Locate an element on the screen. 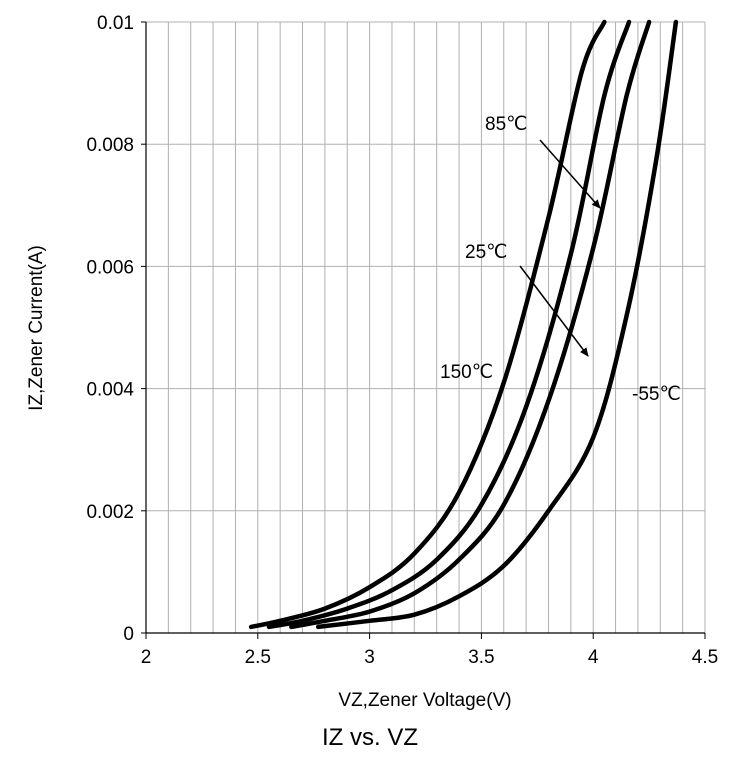 This screenshot has width=740, height=760. arrow-25c is located at coordinates (554, 311).